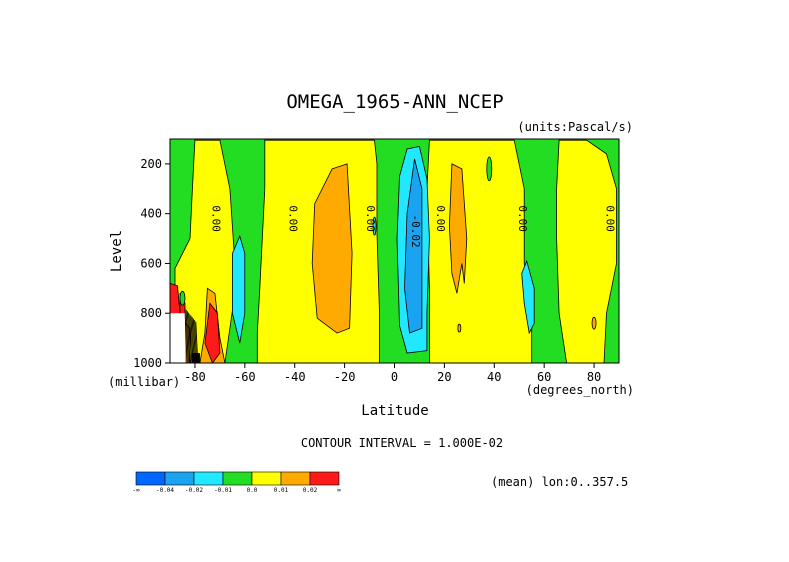  I want to click on colorbar-label: -0.04, so click(165, 490).